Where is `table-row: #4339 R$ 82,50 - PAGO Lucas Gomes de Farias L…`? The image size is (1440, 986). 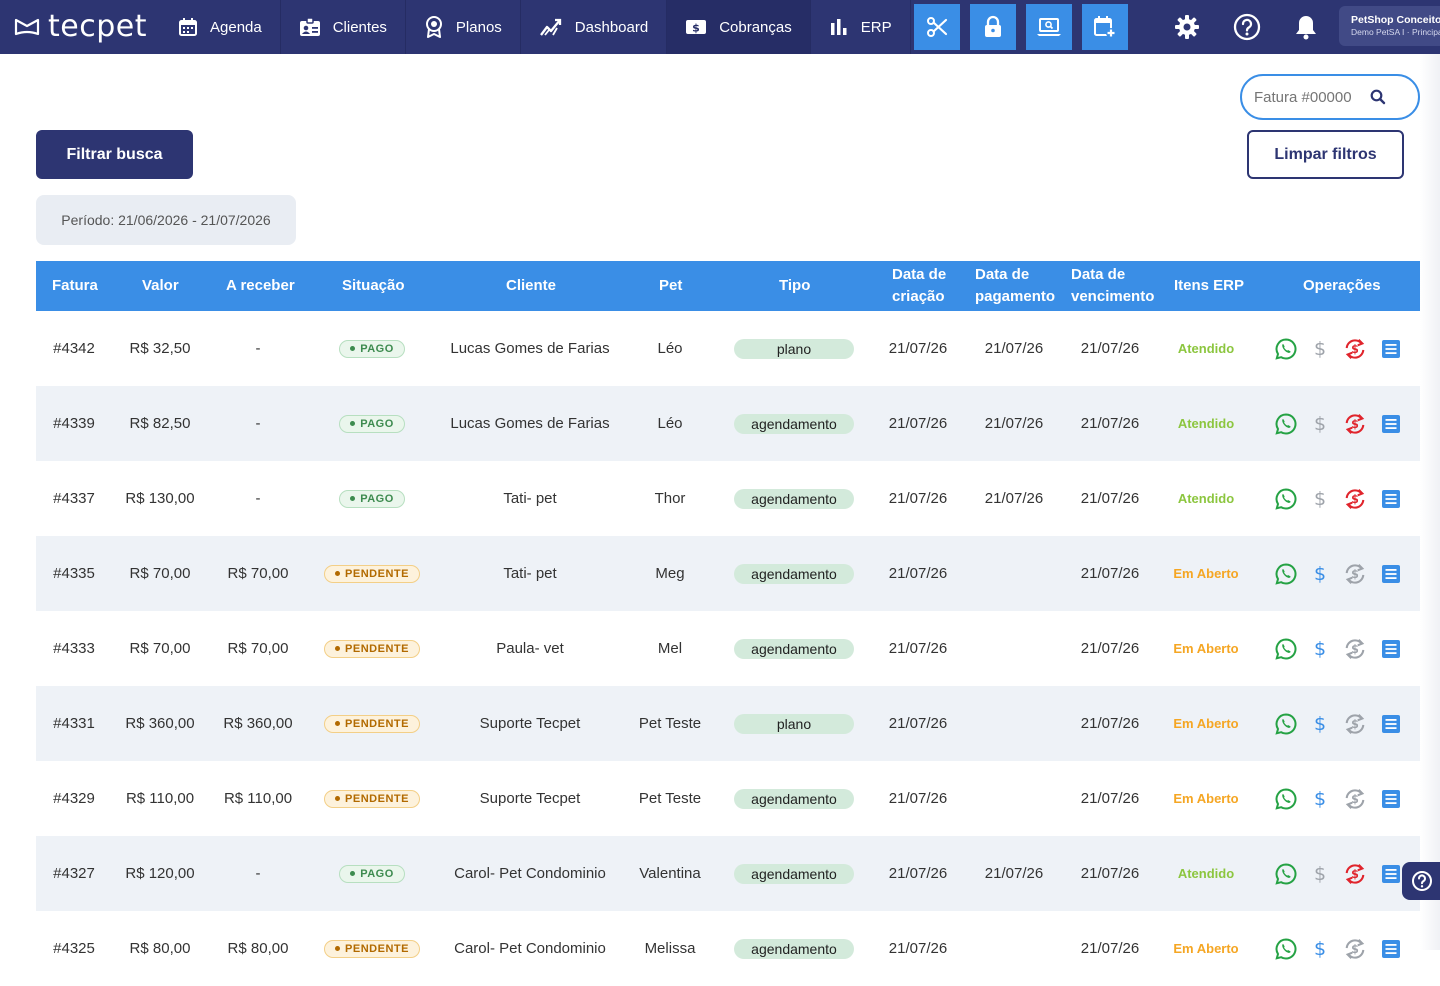 table-row: #4339 R$ 82,50 - PAGO Lucas Gomes de Farias L… is located at coordinates (728, 423).